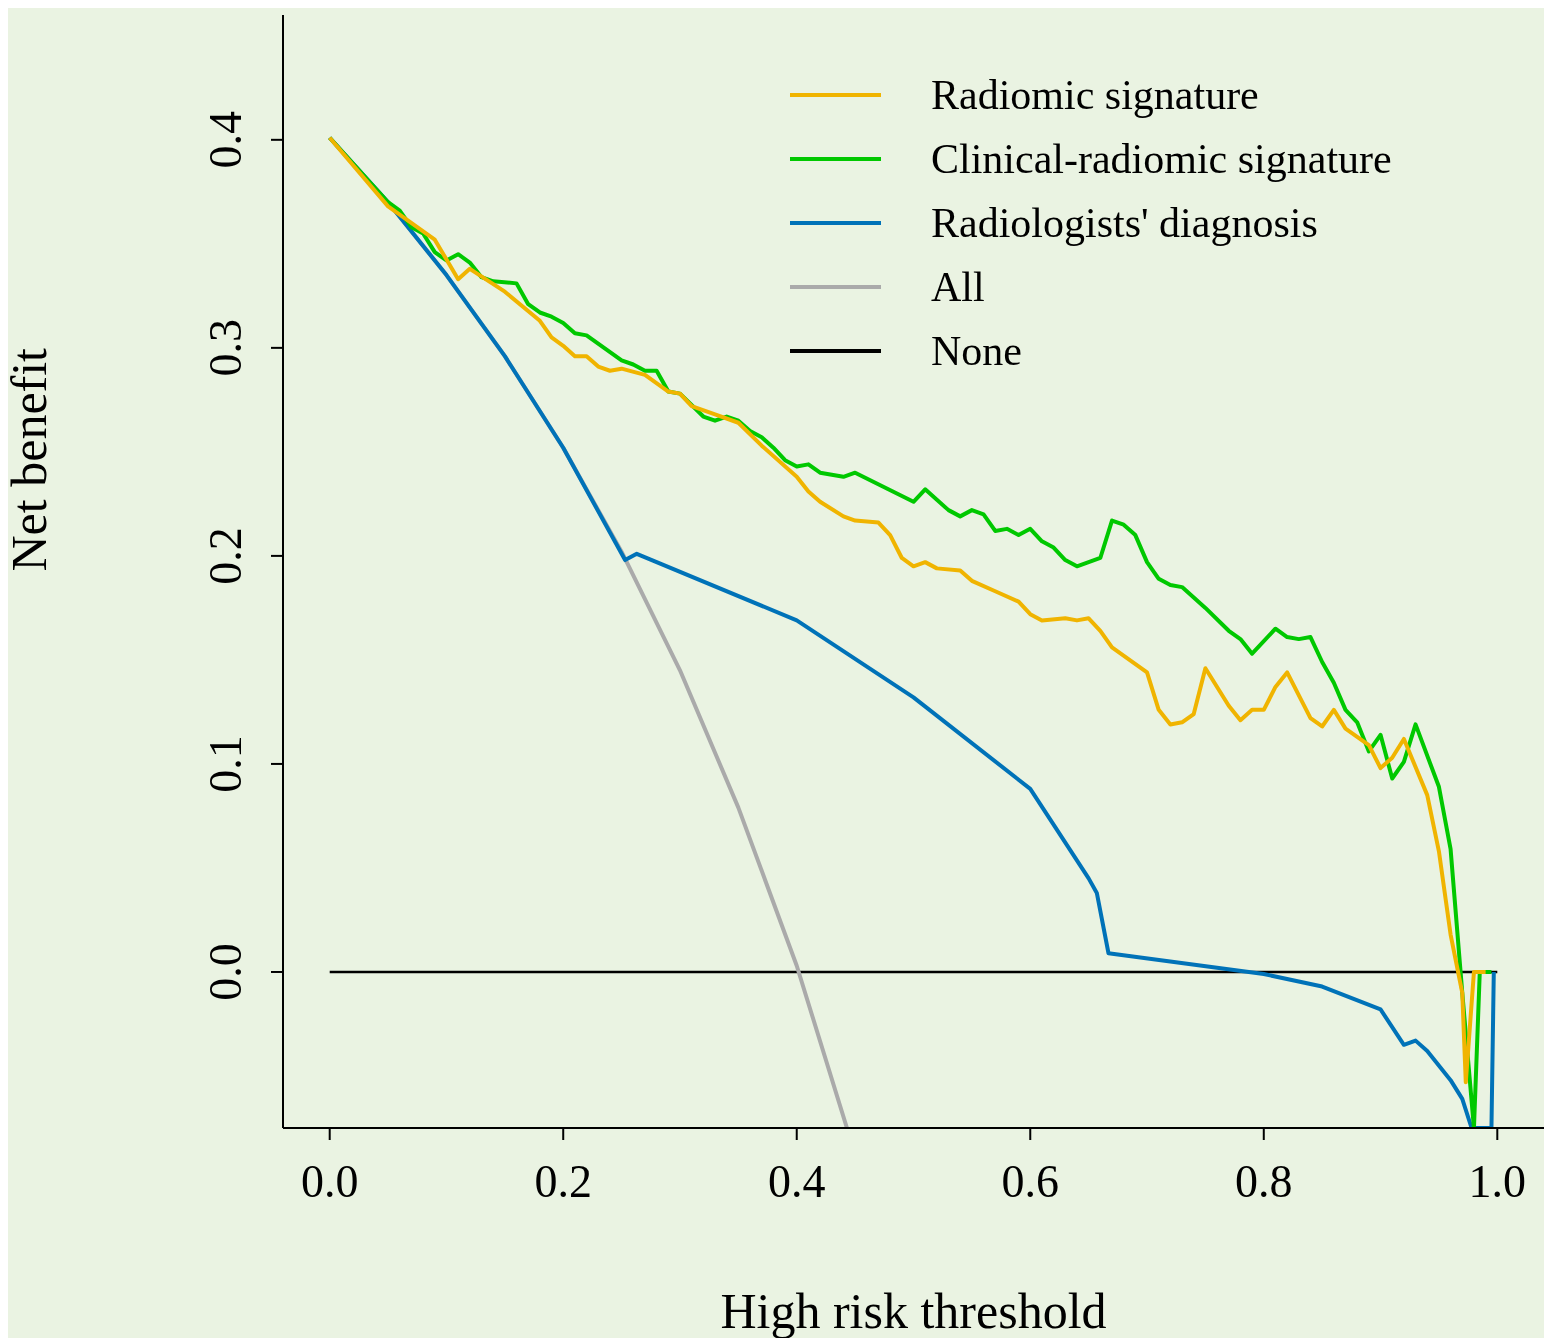  Describe the element at coordinates (225, 140) in the screenshot. I see `y-tick-label: 0.4` at that location.